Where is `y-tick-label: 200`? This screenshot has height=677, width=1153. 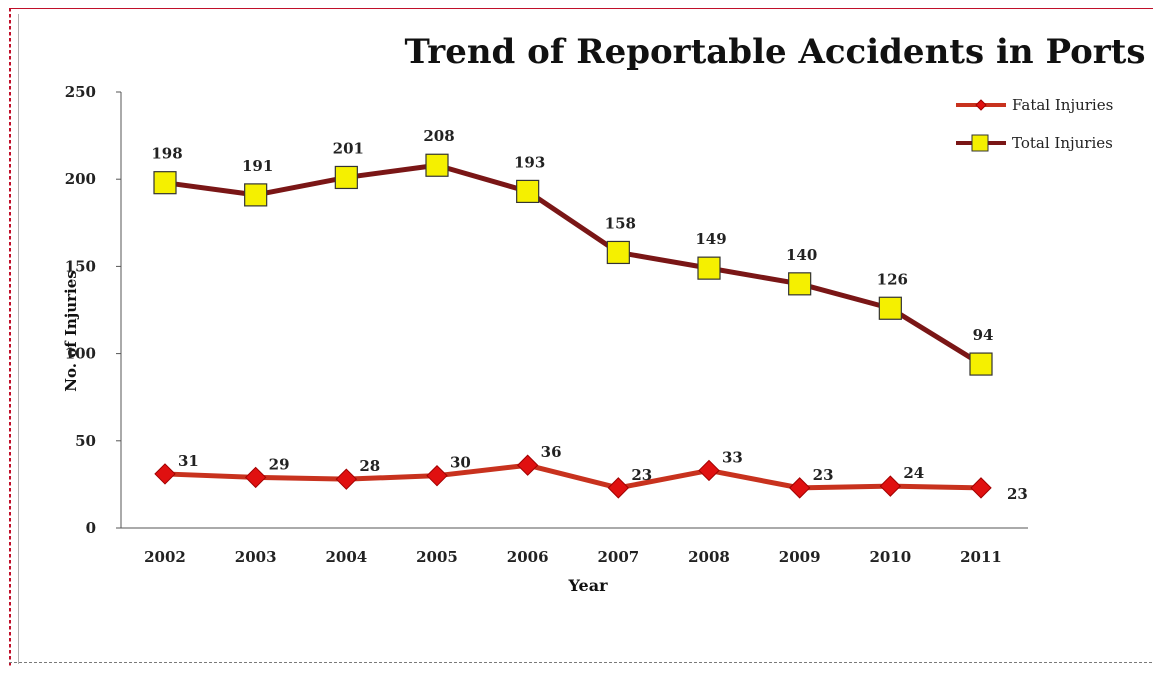 y-tick-label: 200 is located at coordinates (80, 179).